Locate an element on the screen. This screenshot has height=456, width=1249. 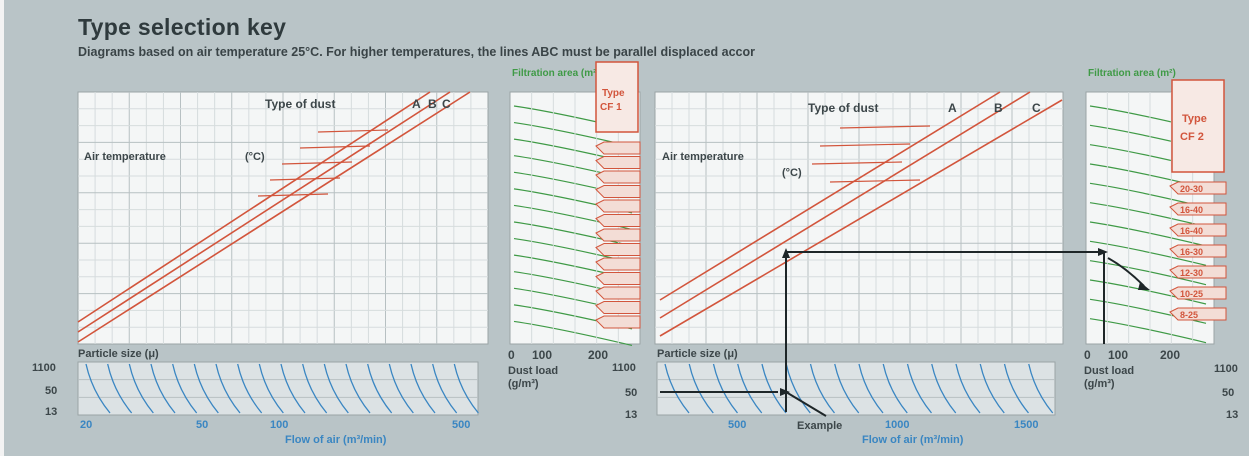
right-flow-tick-1500: 1500 is located at coordinates (1026, 425).